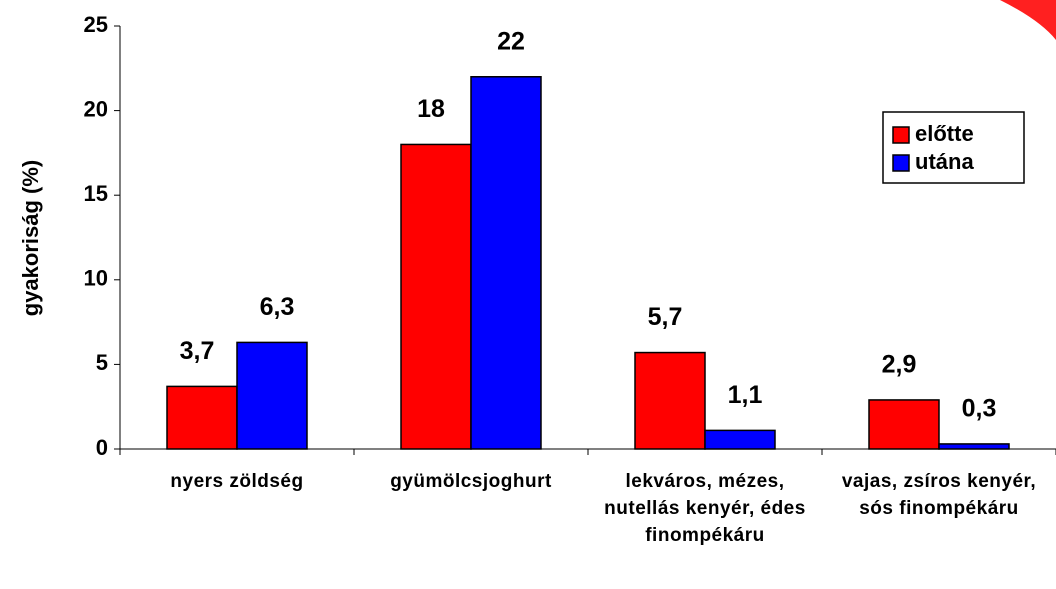  What do you see at coordinates (96, 24) in the screenshot?
I see `y-tick-label: 25` at bounding box center [96, 24].